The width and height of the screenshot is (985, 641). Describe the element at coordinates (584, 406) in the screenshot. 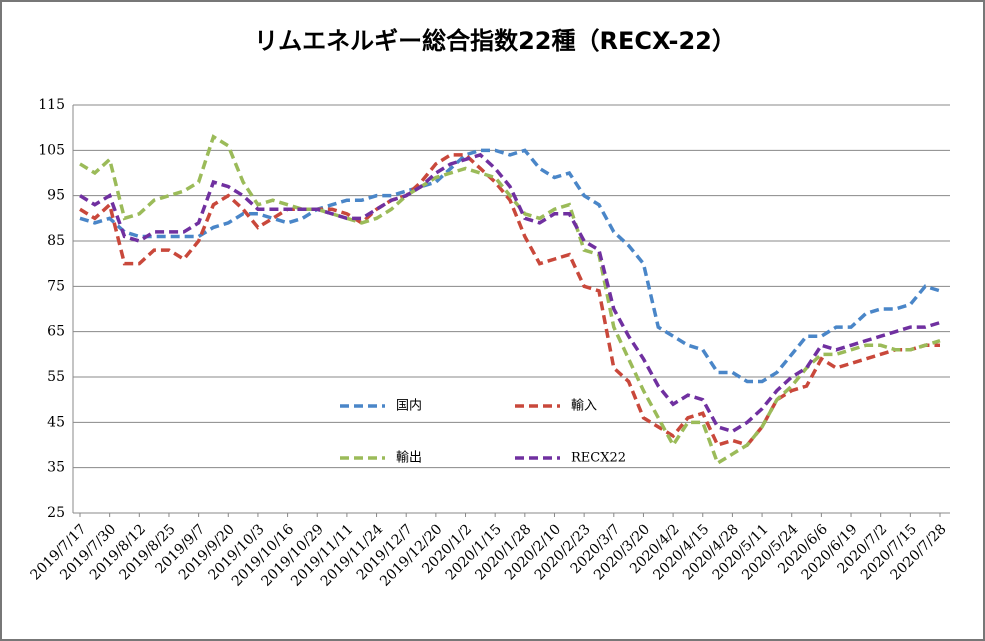

I see `legend-label: 輸入` at that location.